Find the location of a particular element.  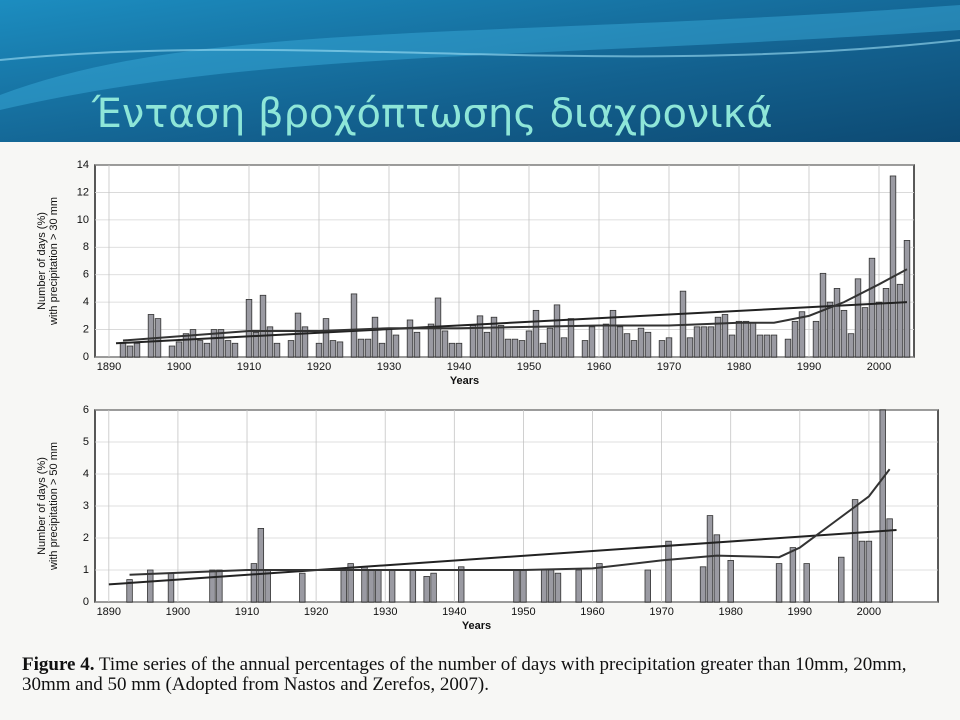

x-tick-label: 1960 is located at coordinates (592, 612).